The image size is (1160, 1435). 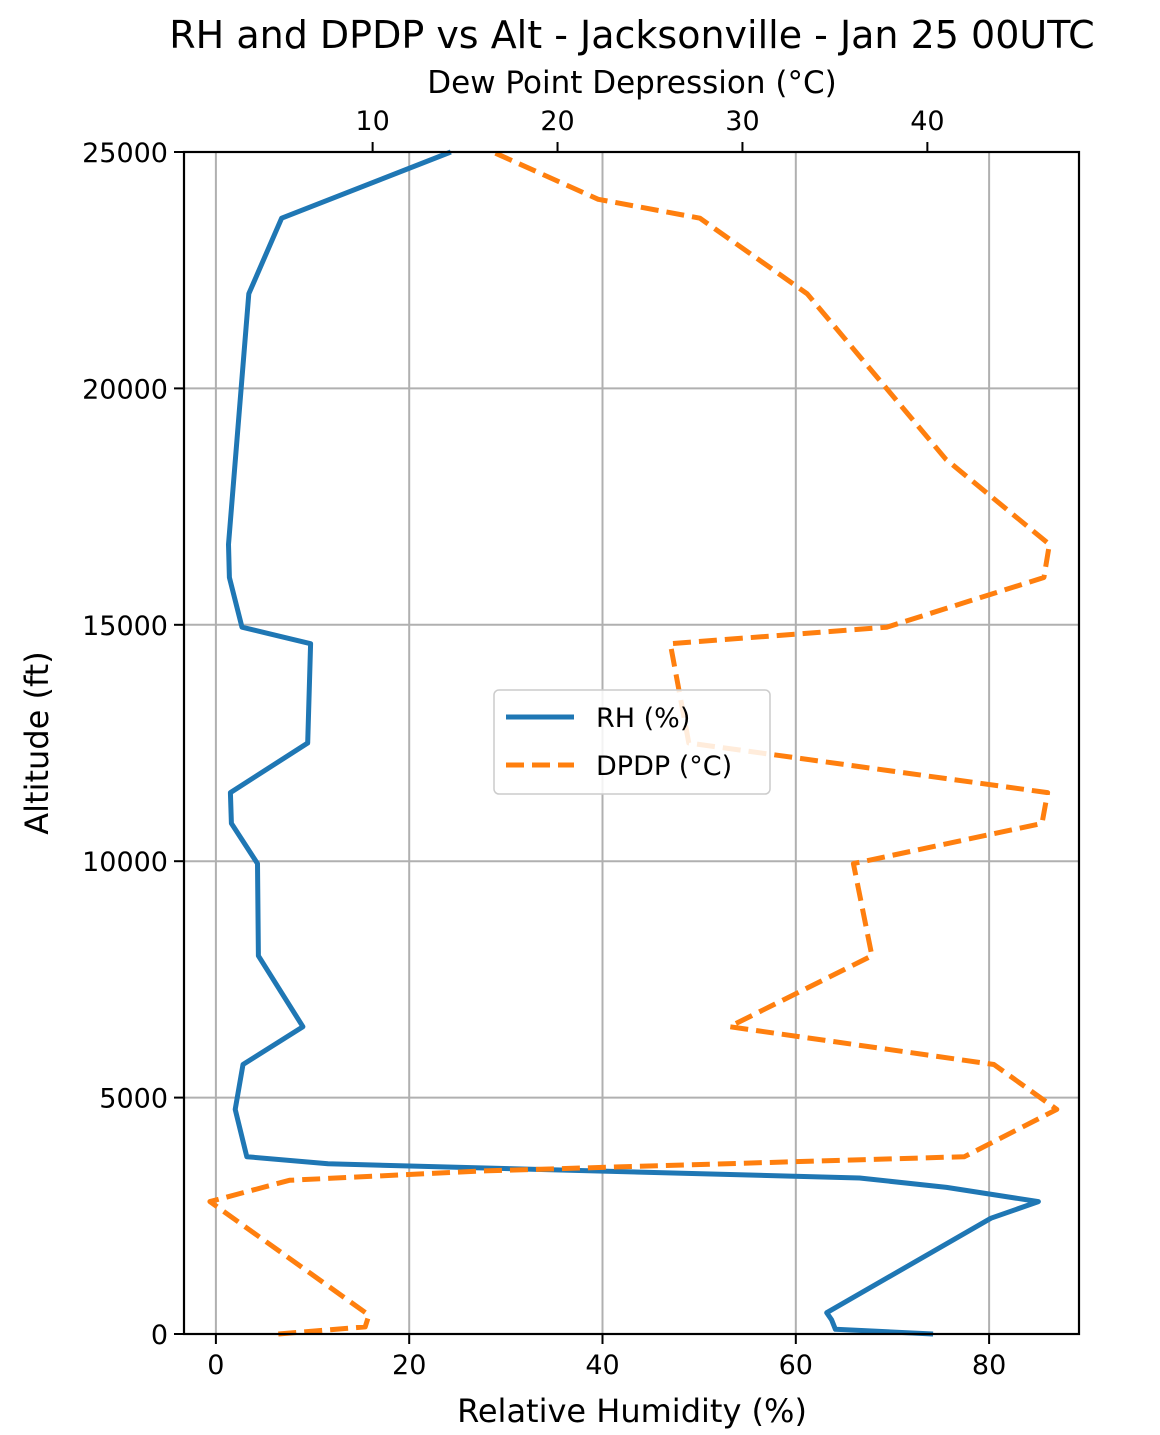 I want to click on legend: RH (%) DPDP (°C), so click(x=632, y=742).